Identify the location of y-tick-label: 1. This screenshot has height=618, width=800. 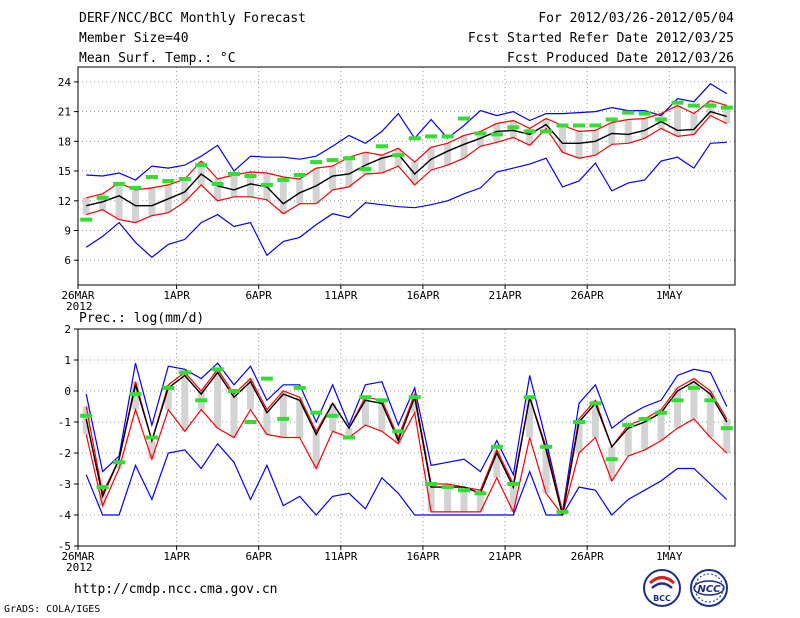
(67, 360).